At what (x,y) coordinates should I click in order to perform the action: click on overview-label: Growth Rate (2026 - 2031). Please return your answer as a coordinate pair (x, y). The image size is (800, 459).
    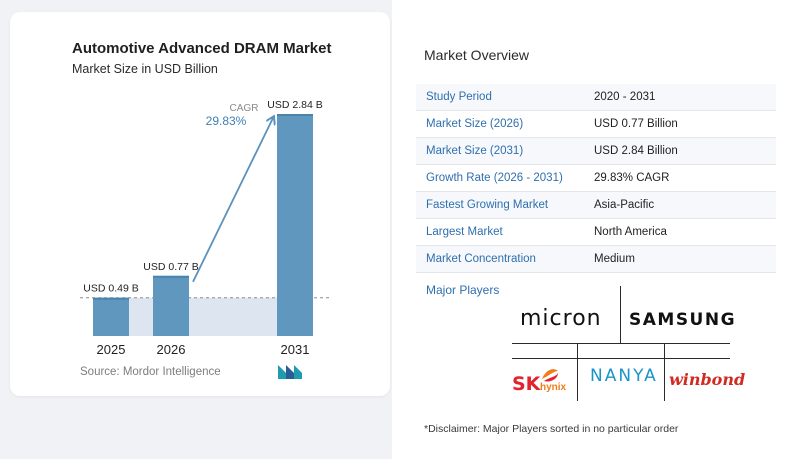
    Looking at the image, I should click on (494, 178).